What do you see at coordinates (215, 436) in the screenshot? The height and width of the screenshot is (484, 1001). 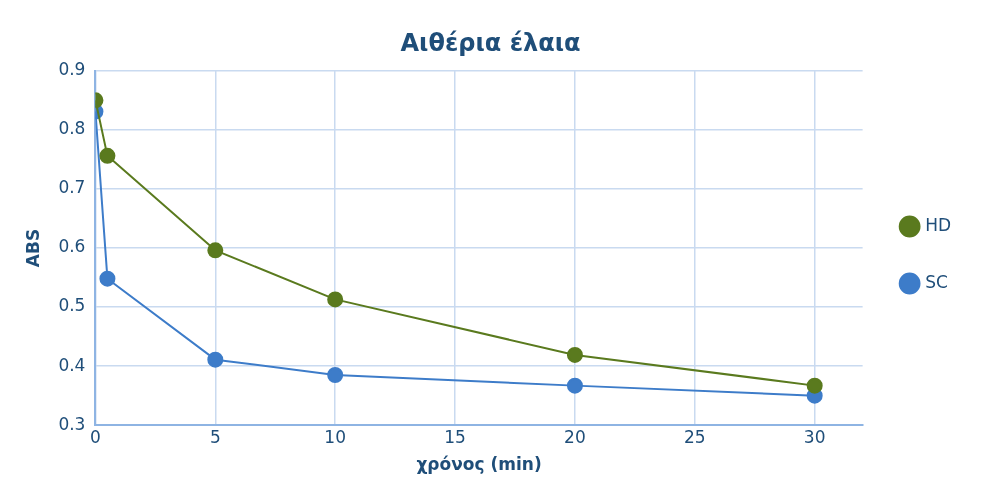 I see `x-tick-label: 5` at bounding box center [215, 436].